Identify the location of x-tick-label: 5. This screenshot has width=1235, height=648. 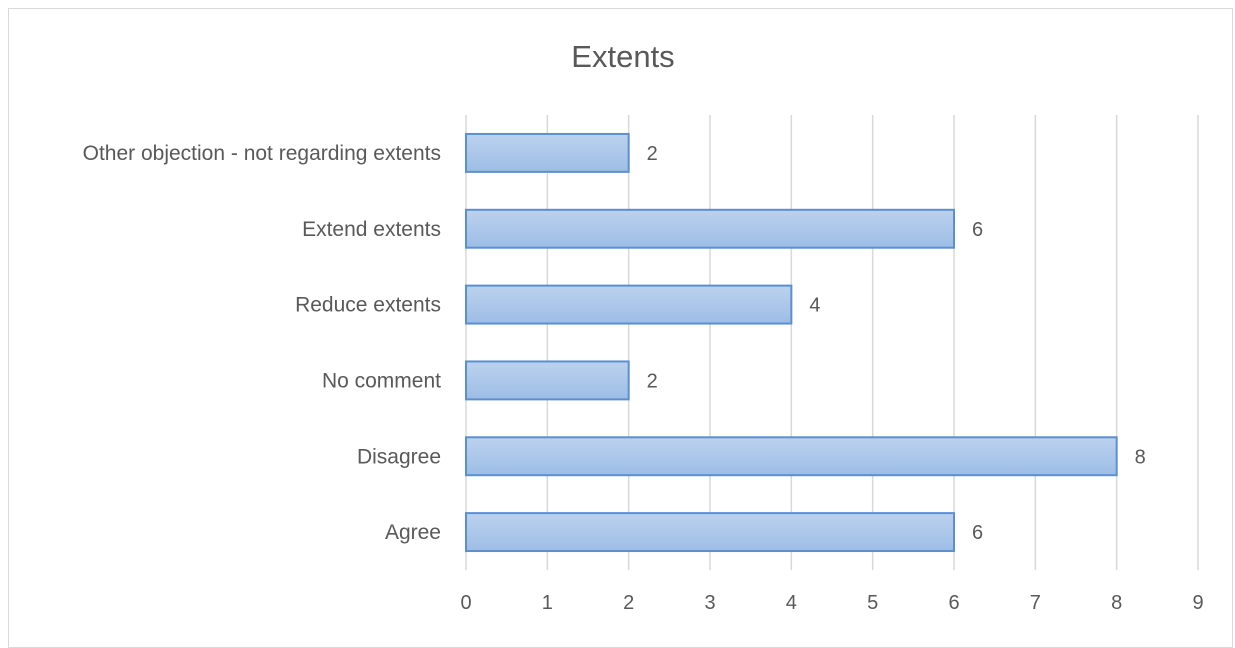
(872, 603).